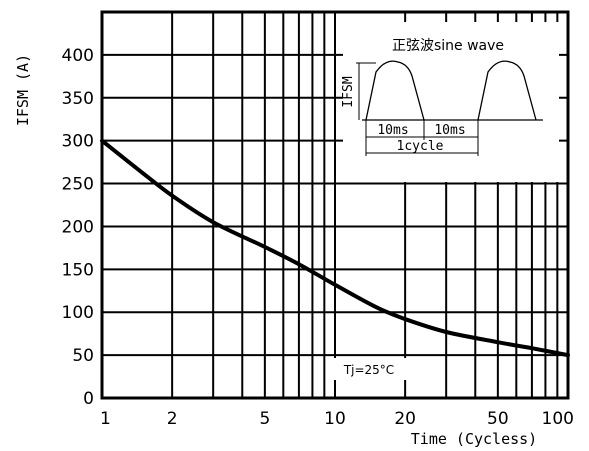  I want to click on sine-wave-inset: 正弦波sine wave IFSM 10ms 10ms 1cycle, so click(450, 102).